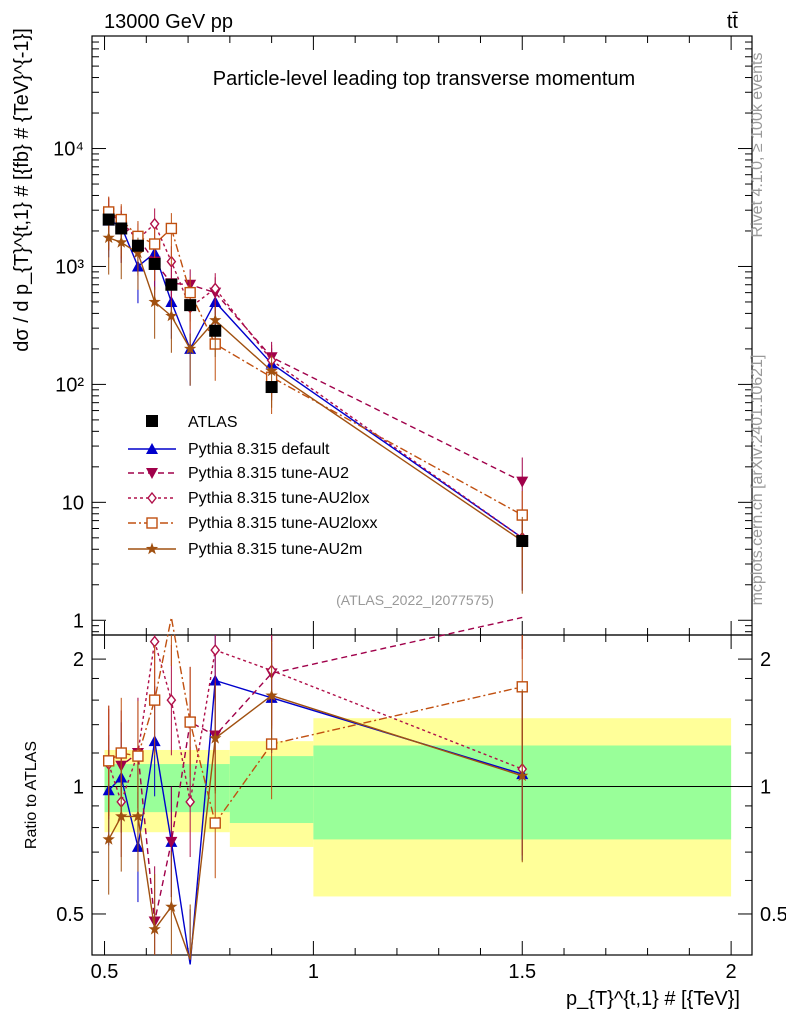 The width and height of the screenshot is (786, 1024). I want to click on mcplots-label: mcplots.cern.ch [arXiv:2401.10621], so click(757, 480).